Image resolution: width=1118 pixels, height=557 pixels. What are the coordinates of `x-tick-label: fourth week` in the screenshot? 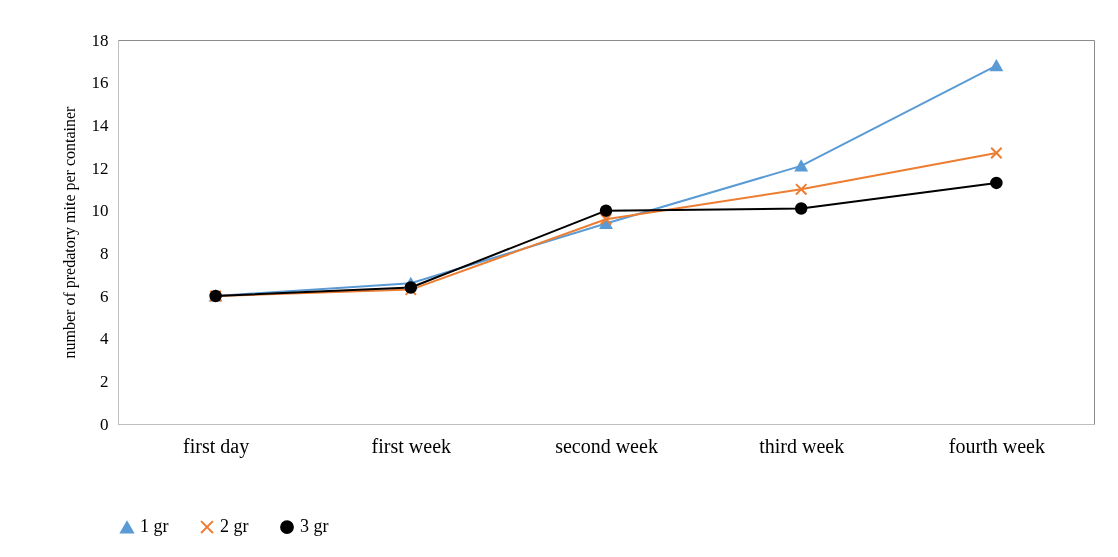 It's located at (996, 445).